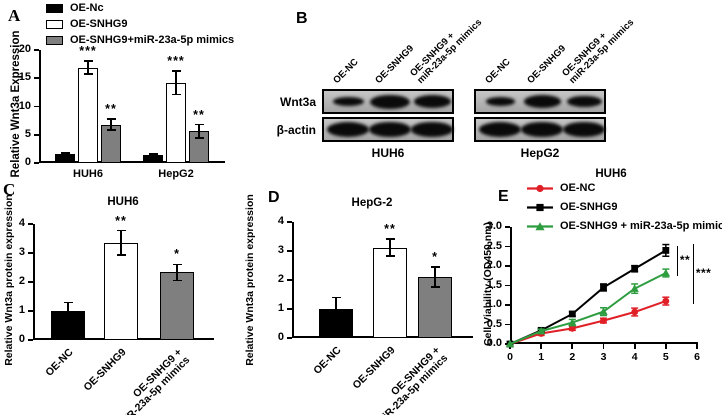 This screenshot has width=722, height=415. What do you see at coordinates (494, 245) in the screenshot?
I see `y-tick-label: 2.5` at bounding box center [494, 245].